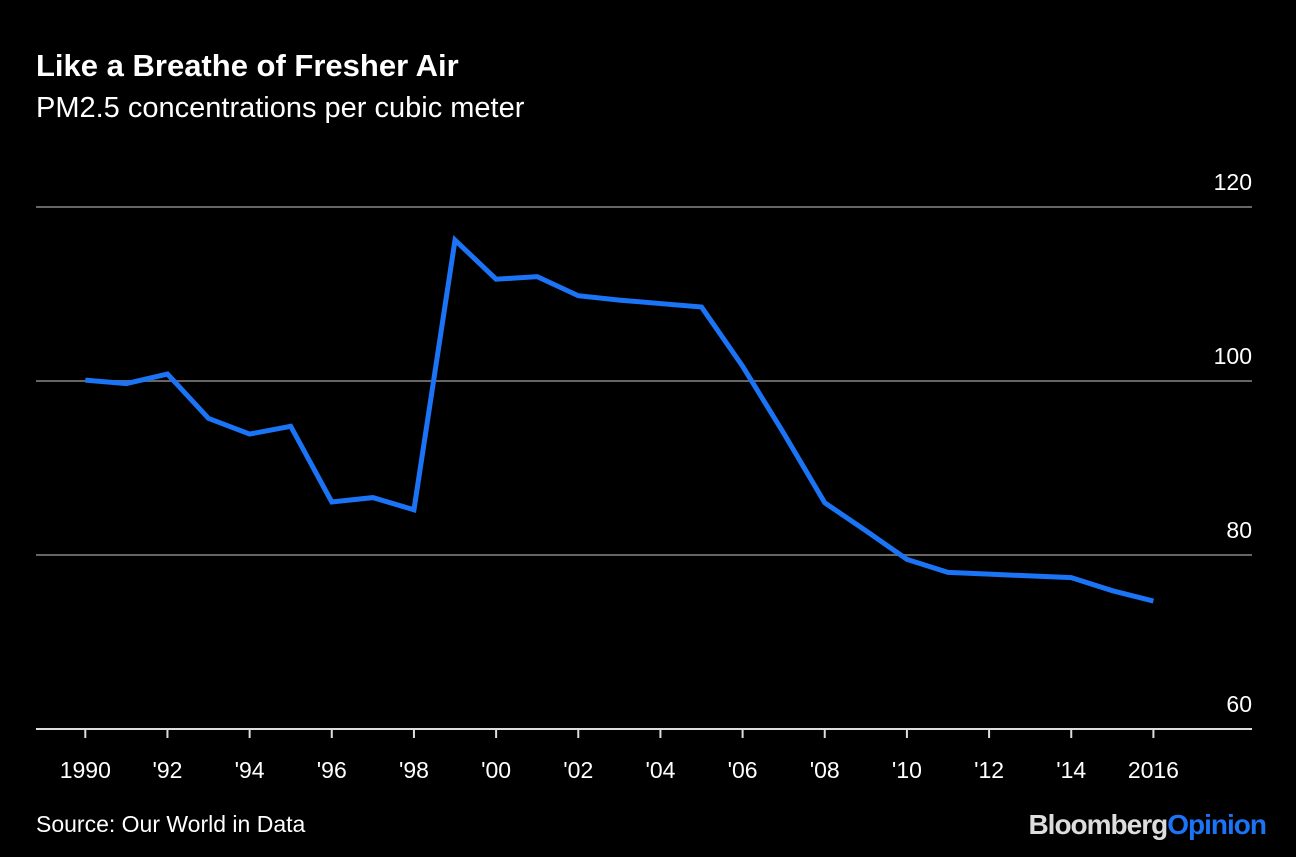 Image resolution: width=1296 pixels, height=857 pixels. I want to click on y-tick-label: 60, so click(1239, 704).